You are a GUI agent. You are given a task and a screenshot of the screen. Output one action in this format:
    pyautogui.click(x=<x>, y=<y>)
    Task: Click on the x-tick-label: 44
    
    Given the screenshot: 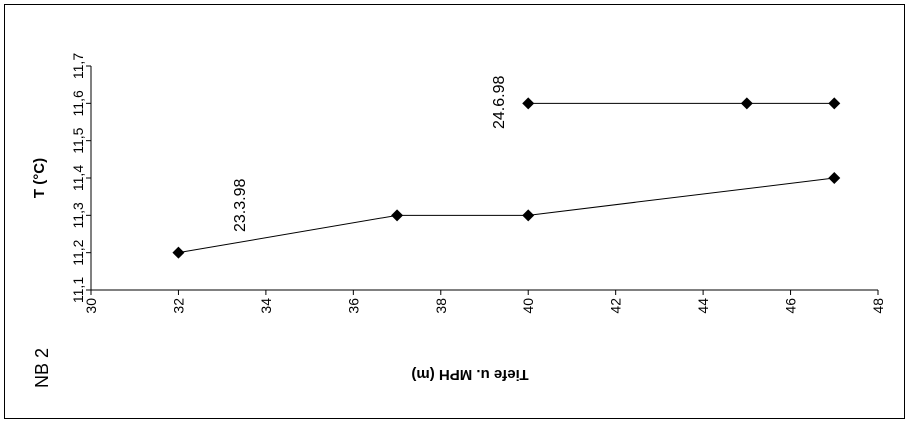 What is the action you would take?
    pyautogui.click(x=703, y=306)
    